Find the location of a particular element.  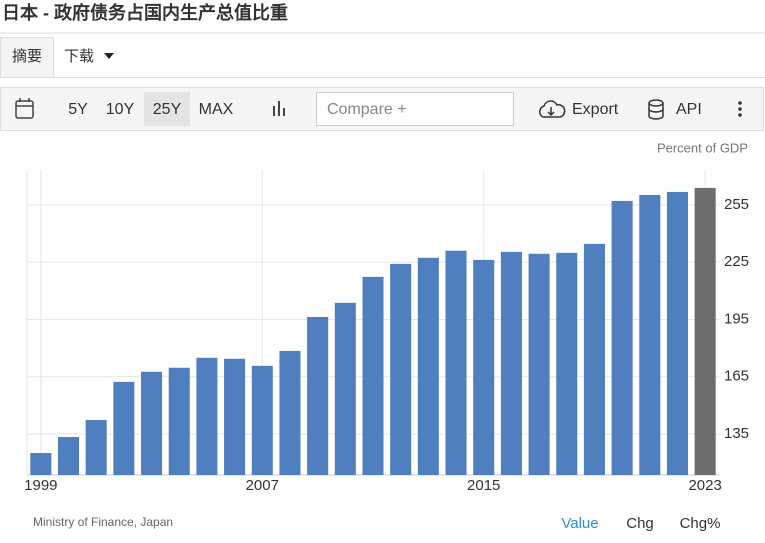

range-active is located at coordinates (167, 109).